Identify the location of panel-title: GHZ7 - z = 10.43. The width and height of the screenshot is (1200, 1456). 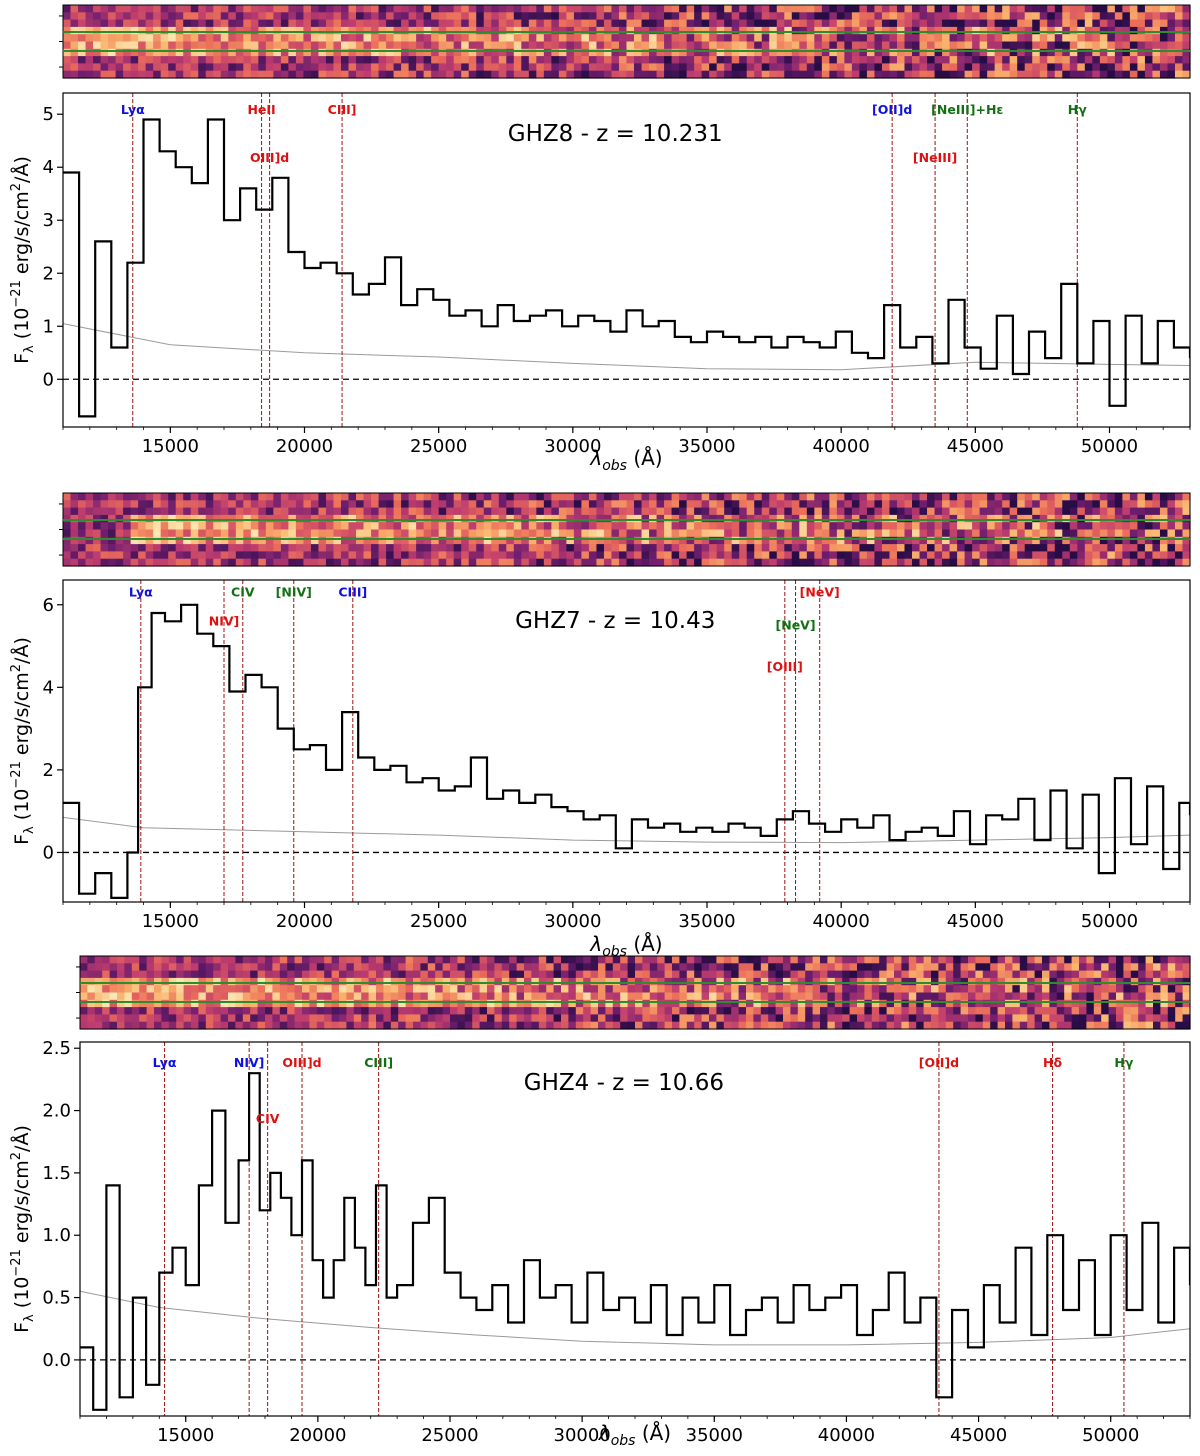
(615, 621).